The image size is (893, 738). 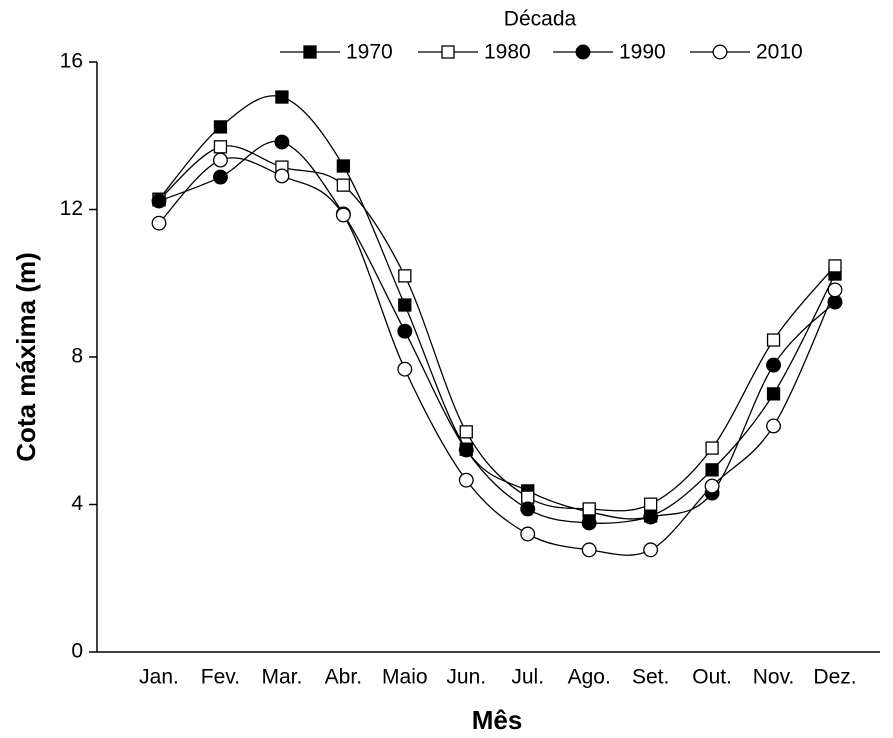 What do you see at coordinates (507, 52) in the screenshot?
I see `legend-label: 1980` at bounding box center [507, 52].